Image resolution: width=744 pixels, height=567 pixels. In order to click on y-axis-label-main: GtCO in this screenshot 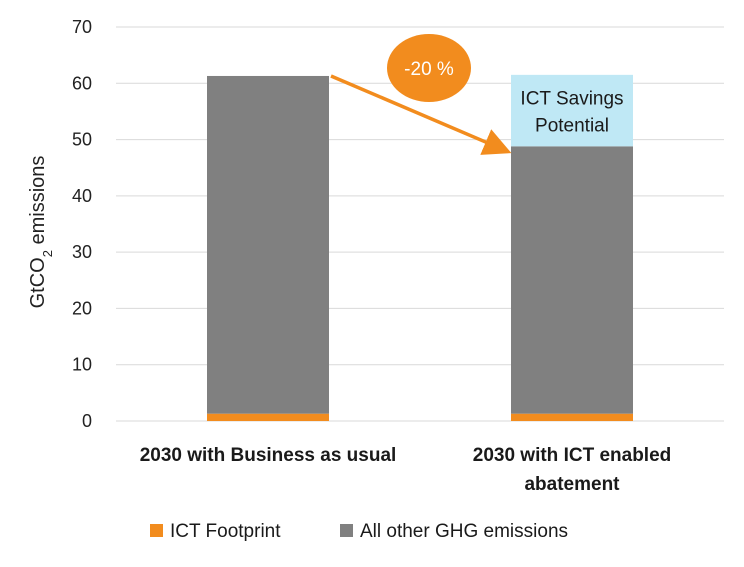, I will do `click(38, 282)`.